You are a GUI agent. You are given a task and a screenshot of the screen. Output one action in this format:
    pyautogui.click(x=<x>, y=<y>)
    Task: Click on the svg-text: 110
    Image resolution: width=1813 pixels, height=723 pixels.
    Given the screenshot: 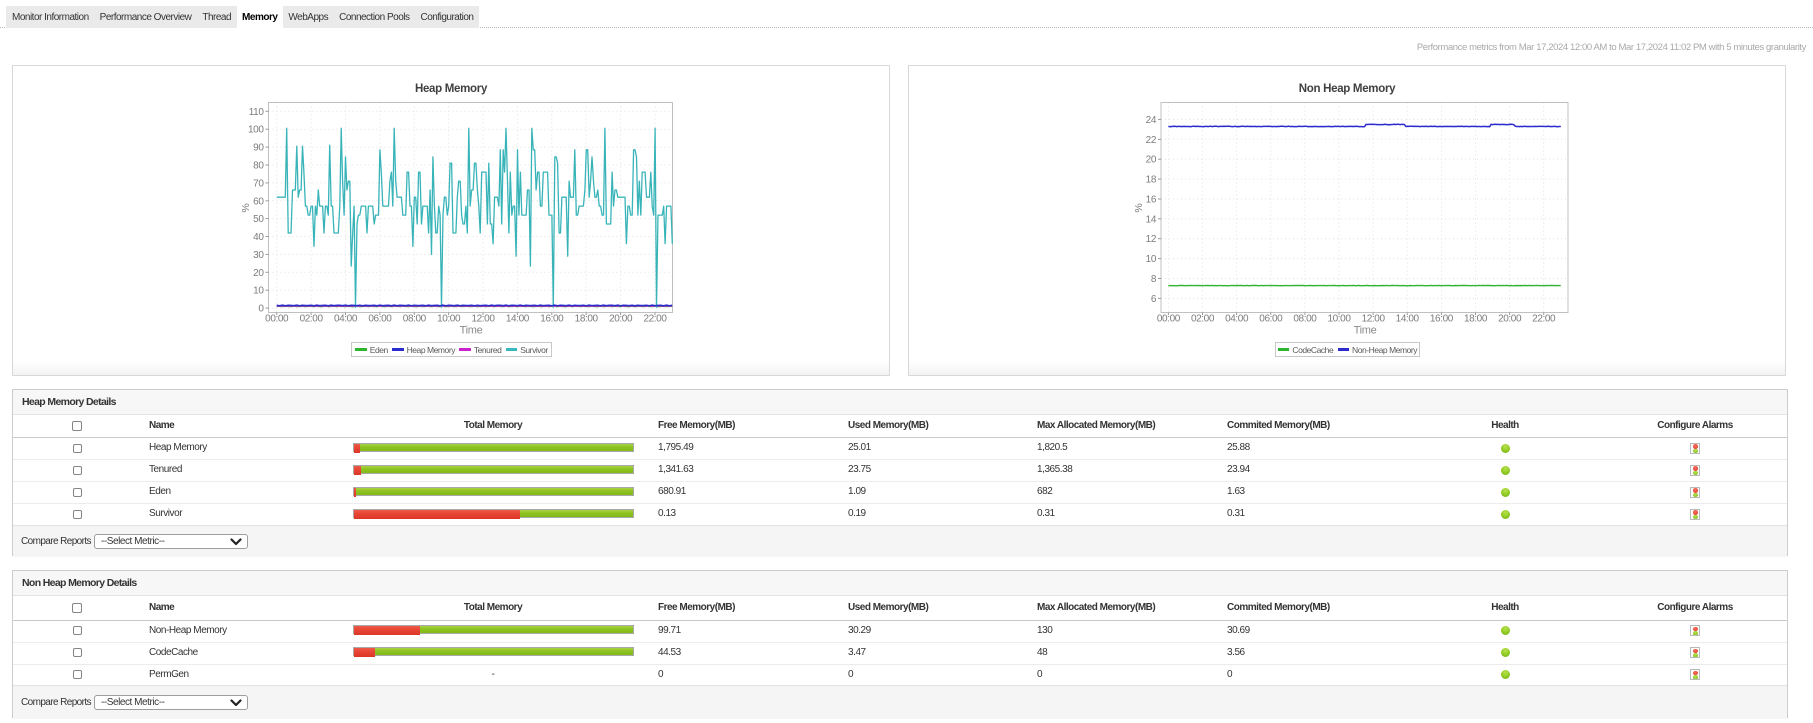 What is the action you would take?
    pyautogui.click(x=257, y=112)
    